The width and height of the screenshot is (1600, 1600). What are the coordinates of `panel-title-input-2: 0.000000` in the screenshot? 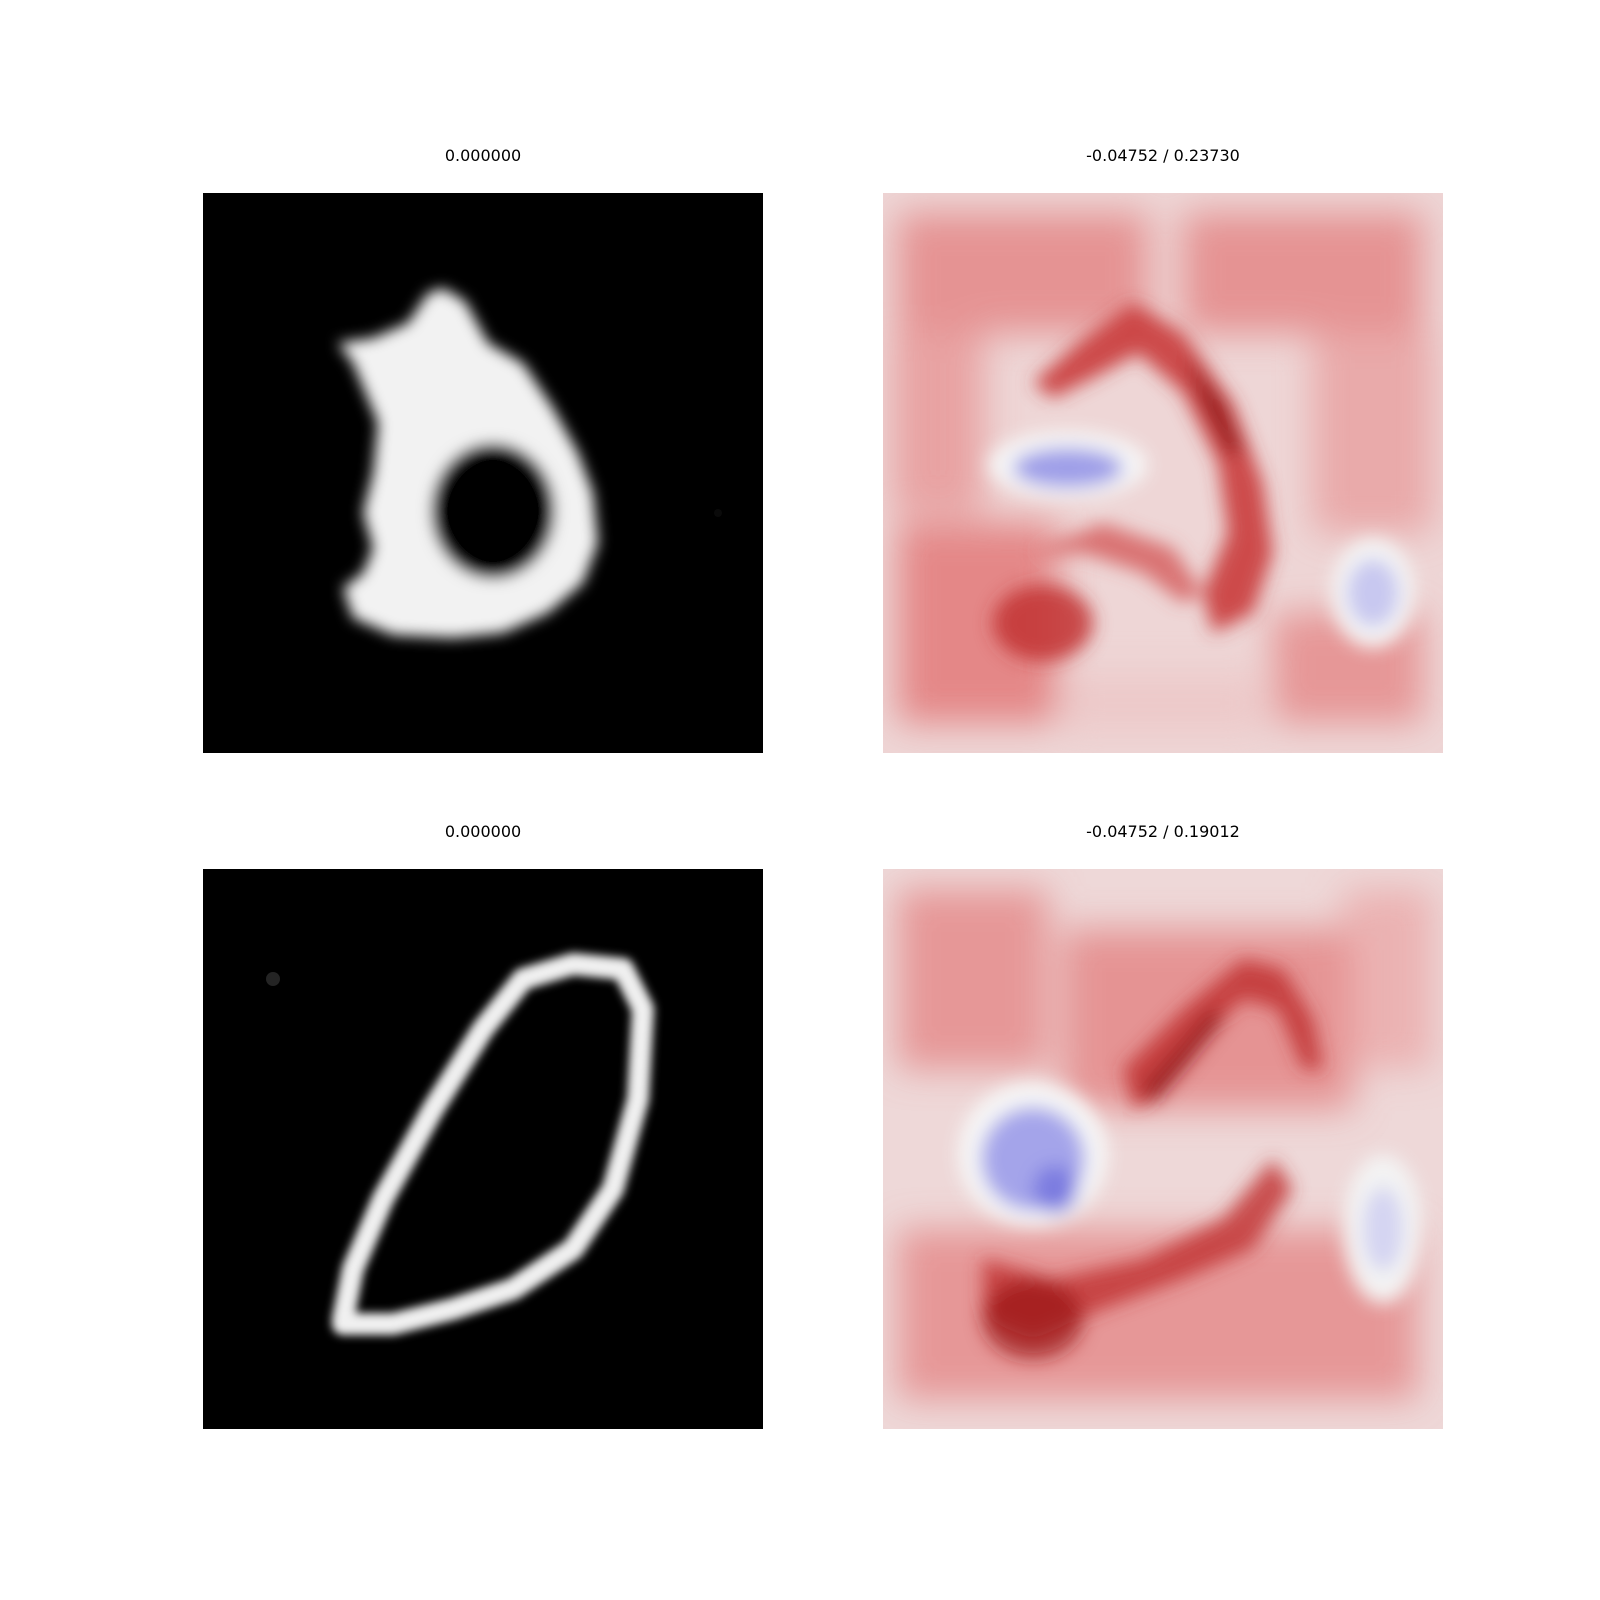 It's located at (483, 831).